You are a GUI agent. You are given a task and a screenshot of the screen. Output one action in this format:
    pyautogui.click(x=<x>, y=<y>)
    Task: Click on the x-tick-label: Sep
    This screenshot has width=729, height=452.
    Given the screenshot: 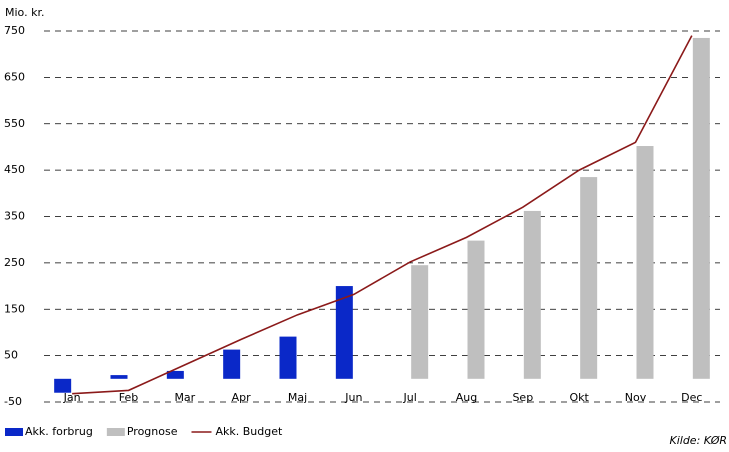 What is the action you would take?
    pyautogui.click(x=522, y=397)
    